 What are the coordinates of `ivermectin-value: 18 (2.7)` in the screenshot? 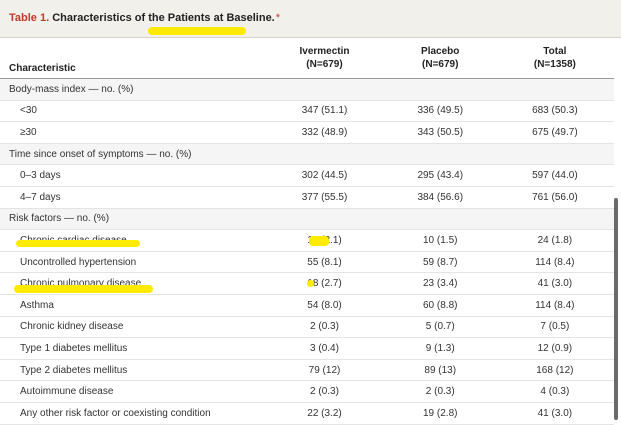 It's located at (324, 283).